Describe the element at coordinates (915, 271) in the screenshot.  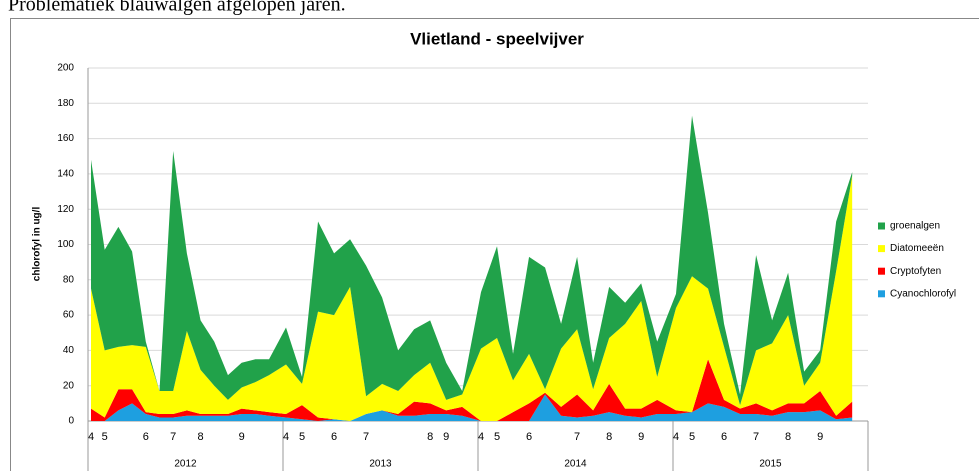
I see `legend-label: Cryptofyten` at that location.